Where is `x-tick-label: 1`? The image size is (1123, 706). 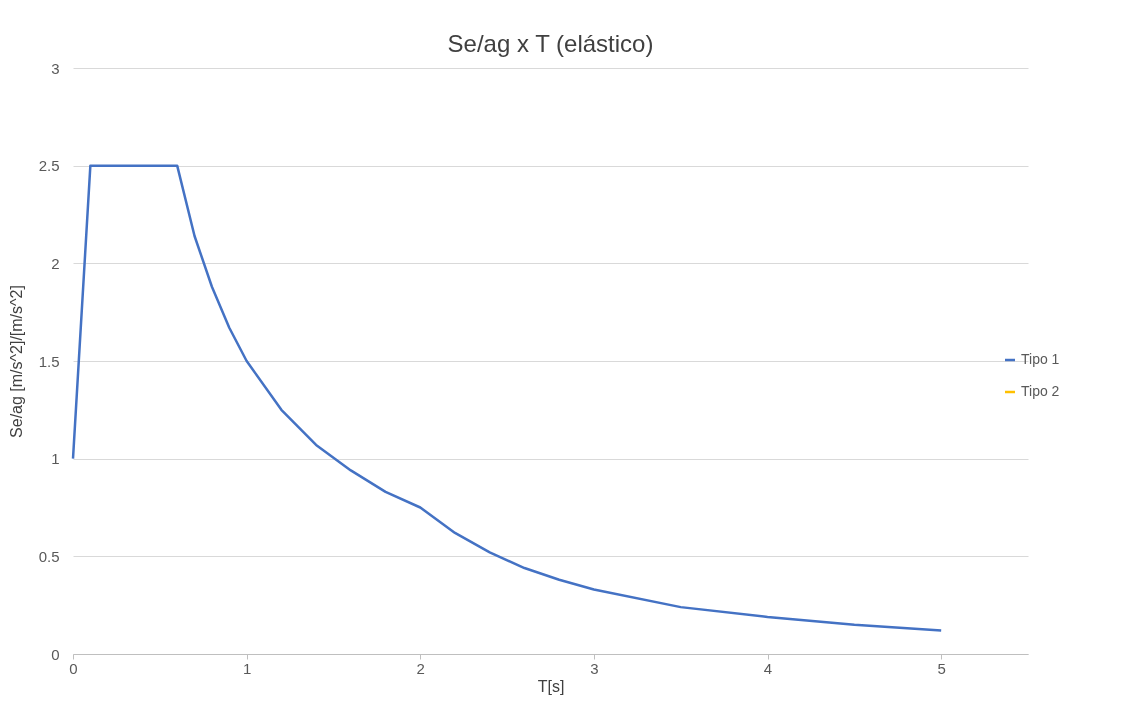 x-tick-label: 1 is located at coordinates (247, 668).